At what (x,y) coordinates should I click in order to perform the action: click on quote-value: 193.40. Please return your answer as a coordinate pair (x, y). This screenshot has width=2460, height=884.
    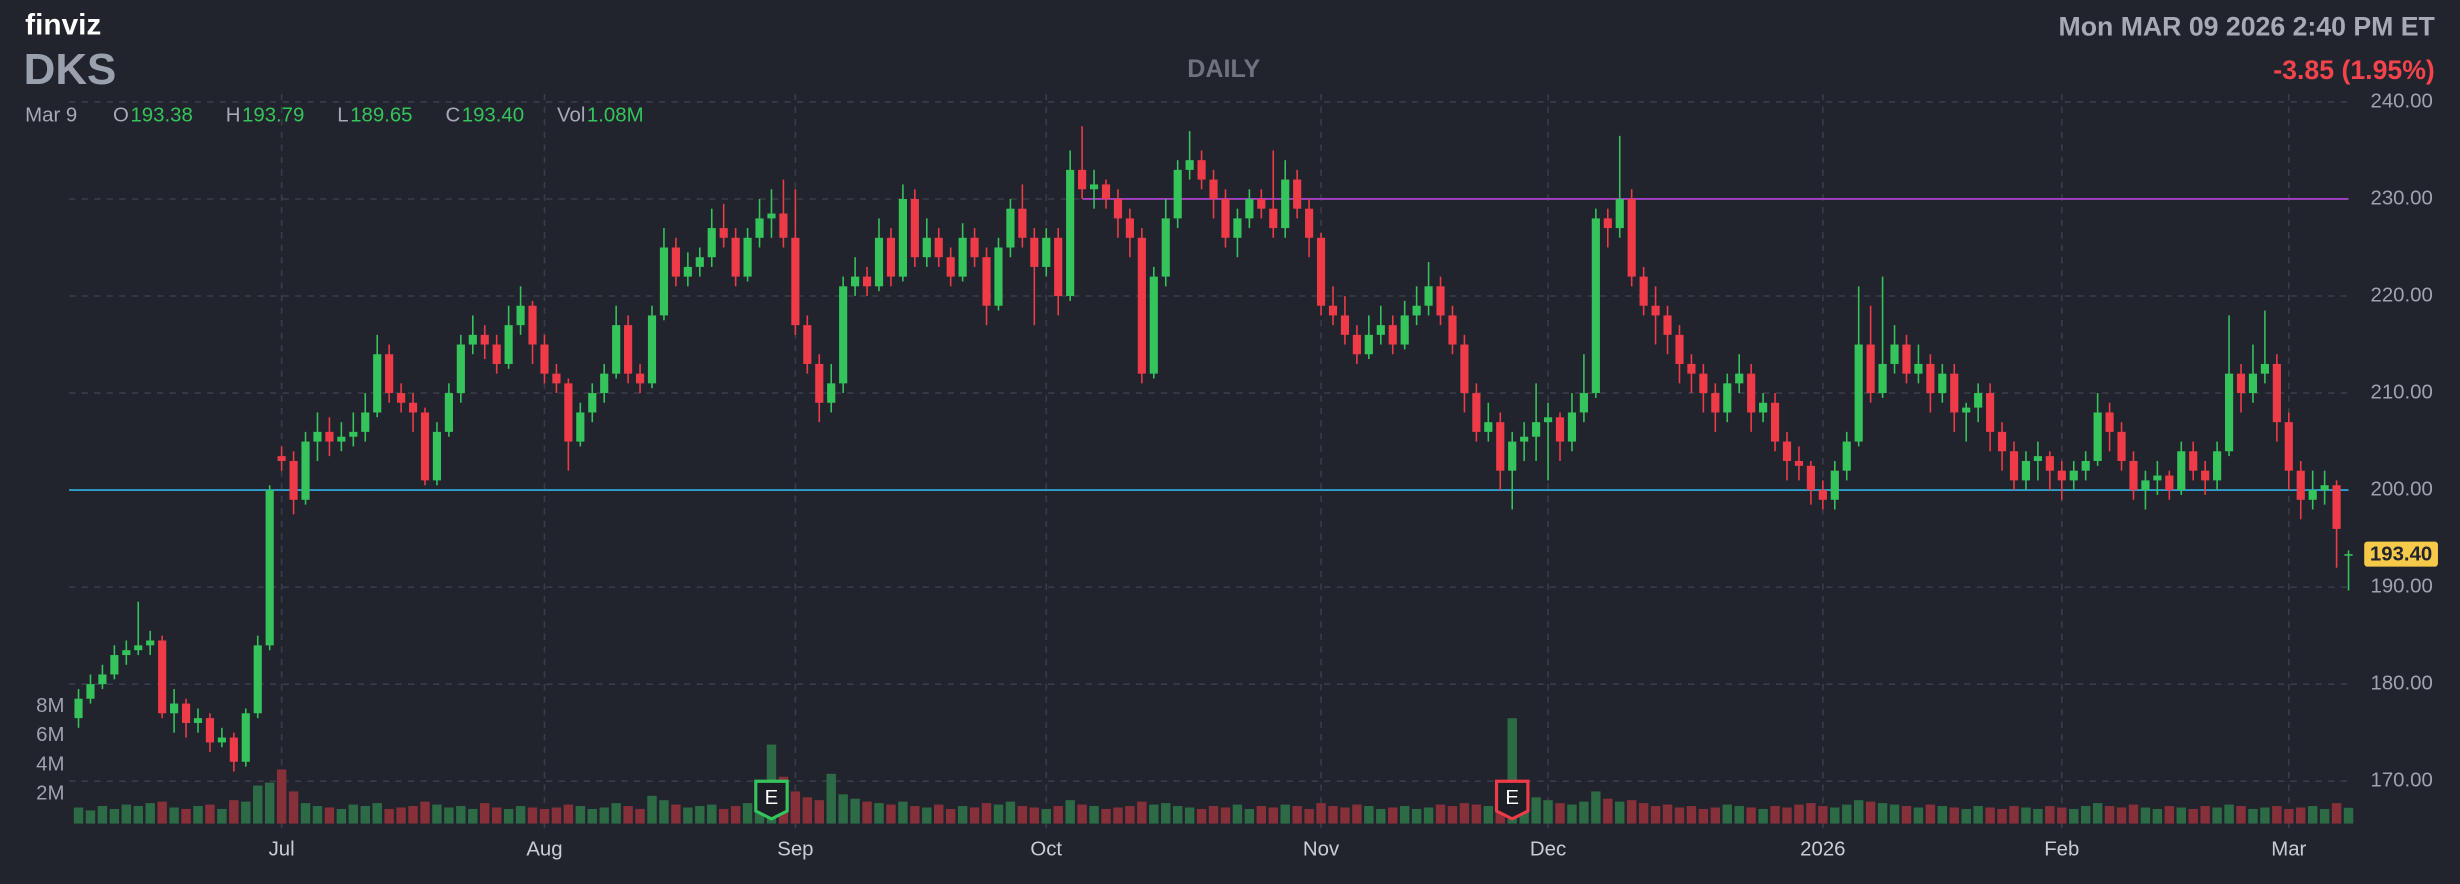
    Looking at the image, I should click on (493, 115).